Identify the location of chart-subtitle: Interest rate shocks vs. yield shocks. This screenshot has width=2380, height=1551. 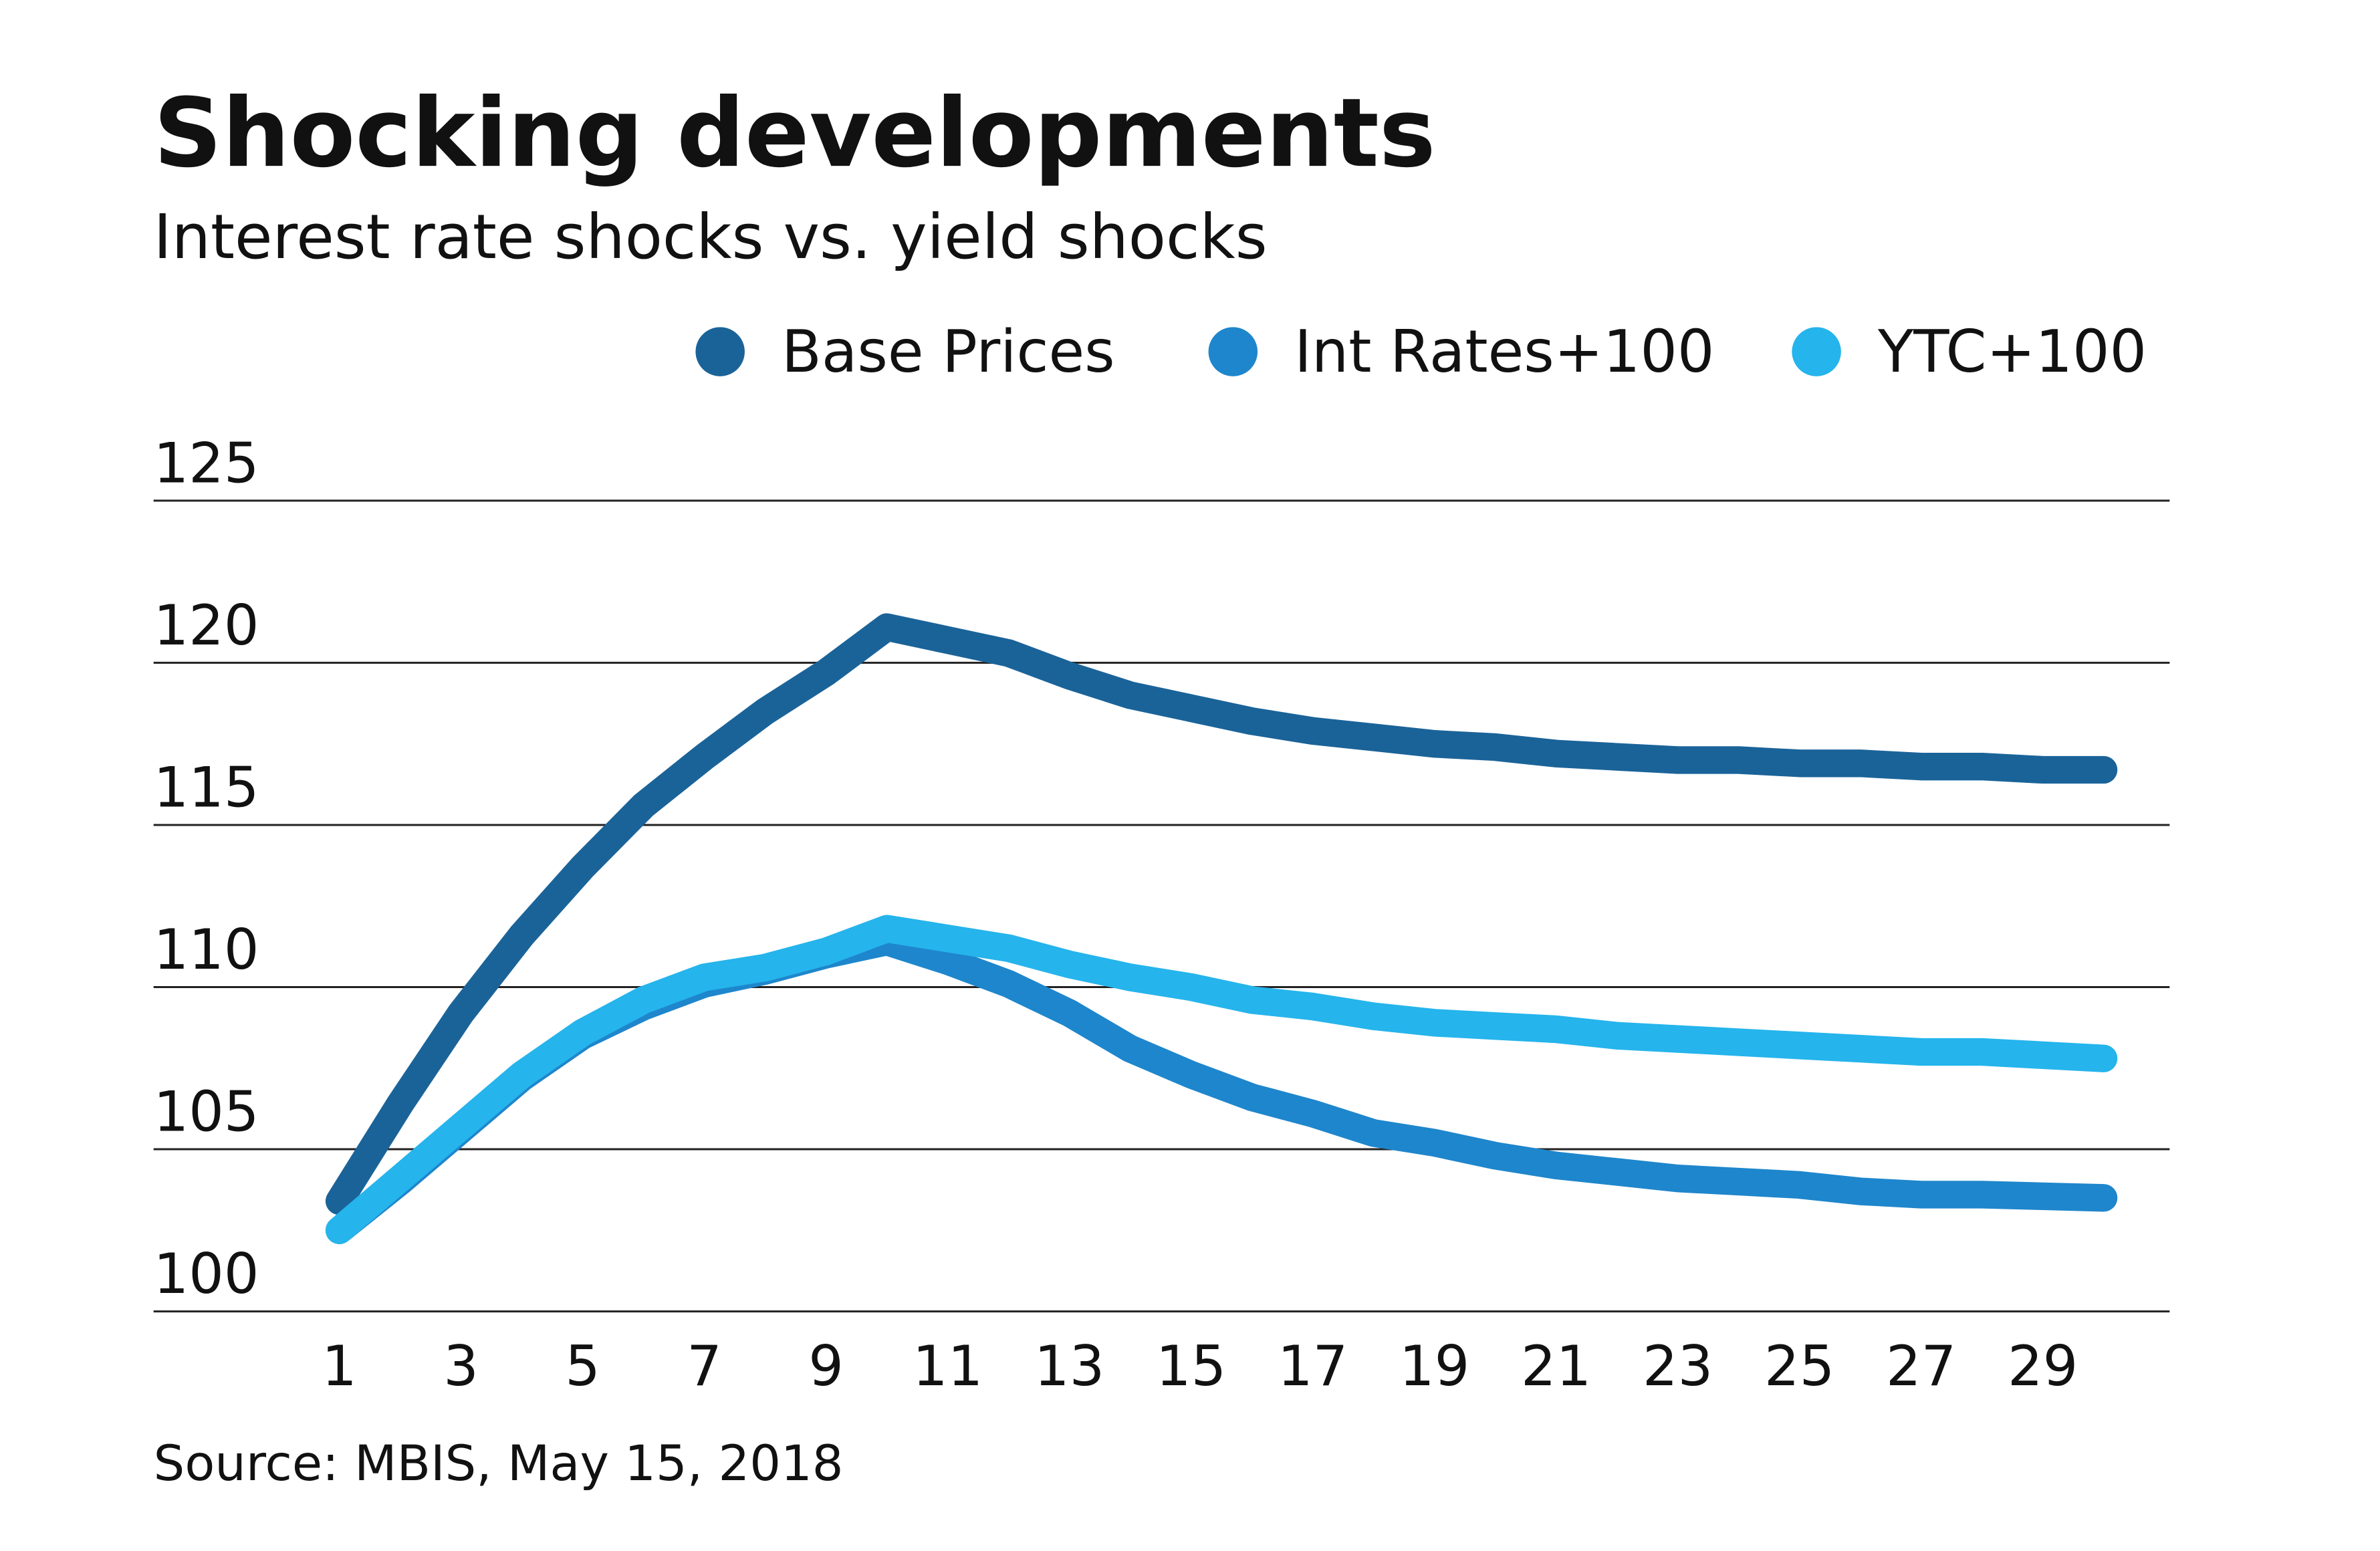
(711, 237).